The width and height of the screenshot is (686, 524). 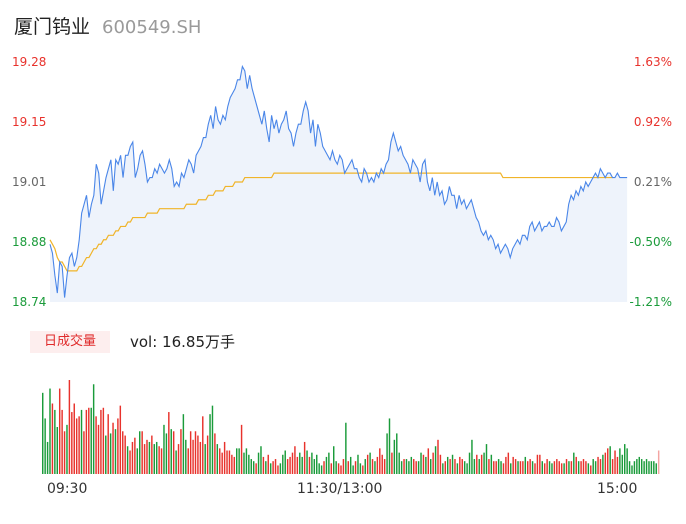 I want to click on time-tick-label: 09:30, so click(x=67, y=489).